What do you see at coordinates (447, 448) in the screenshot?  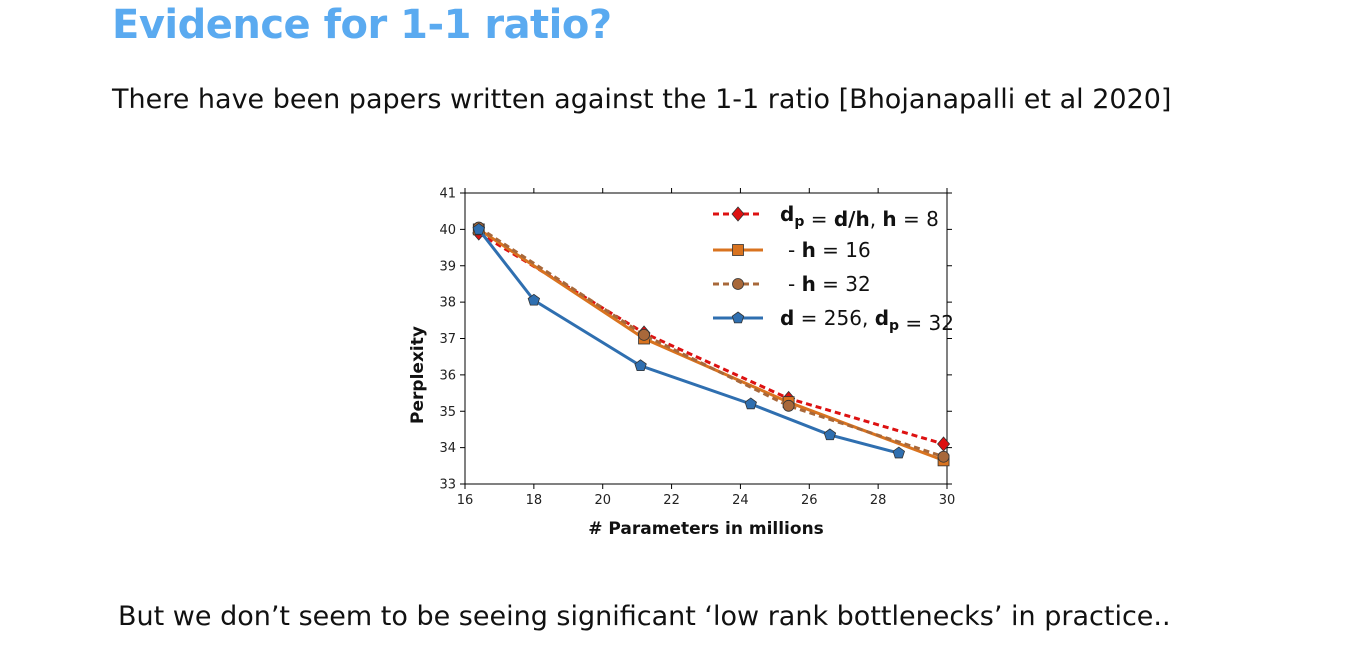 I see `y-tick-label: 34` at bounding box center [447, 448].